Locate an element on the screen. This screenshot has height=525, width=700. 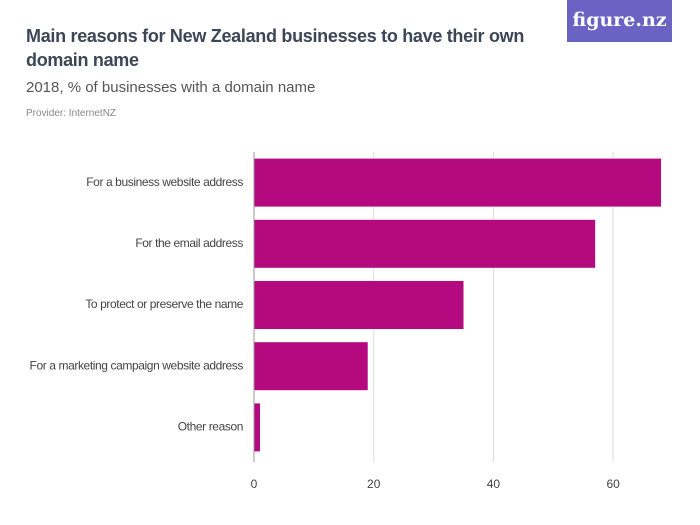
y-tick-label: For a marketing campaign website address is located at coordinates (137, 365).